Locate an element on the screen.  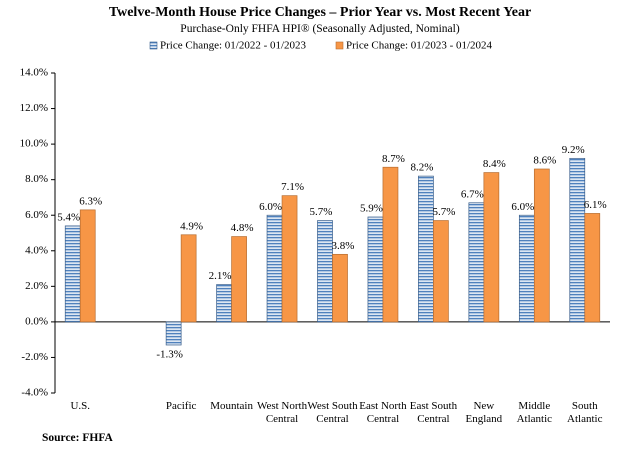
value-label: 8.7% is located at coordinates (393, 159).